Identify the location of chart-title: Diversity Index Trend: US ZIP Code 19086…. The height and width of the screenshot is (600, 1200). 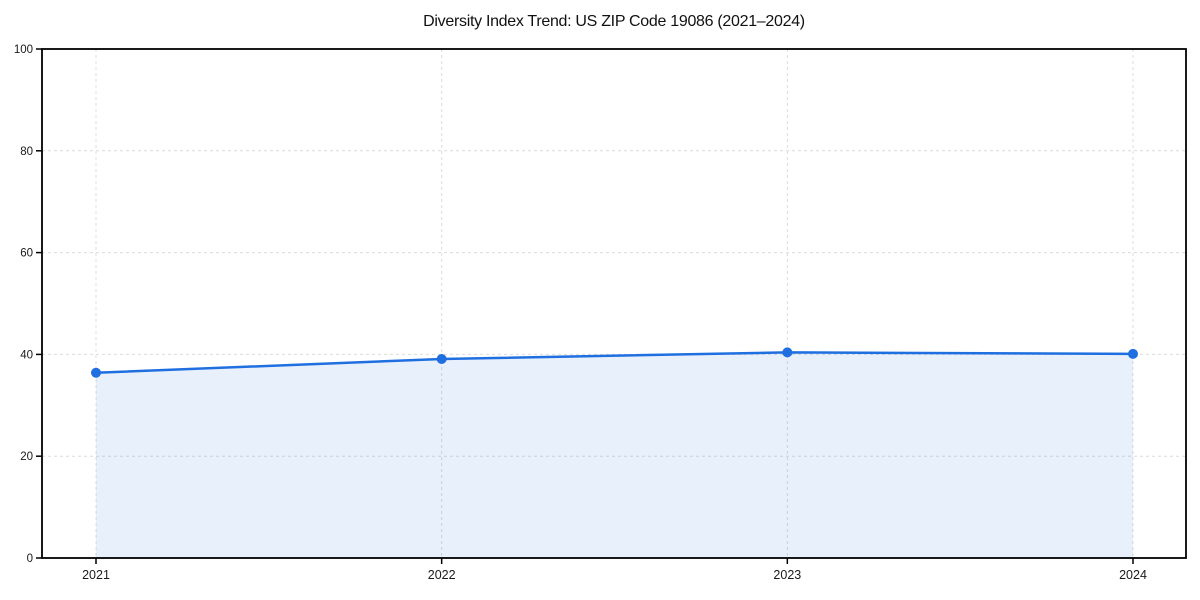
(614, 21).